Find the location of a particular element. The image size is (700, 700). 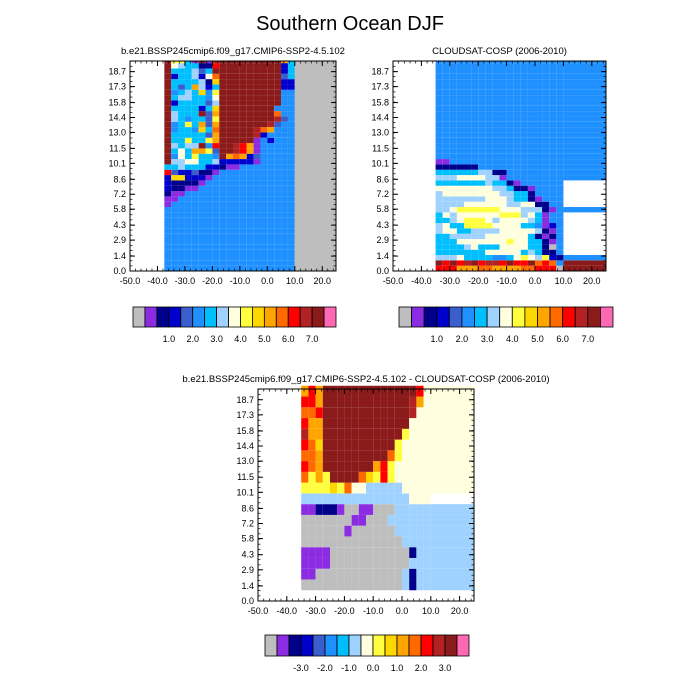

y-tick-label: 7.2 is located at coordinates (382, 194).